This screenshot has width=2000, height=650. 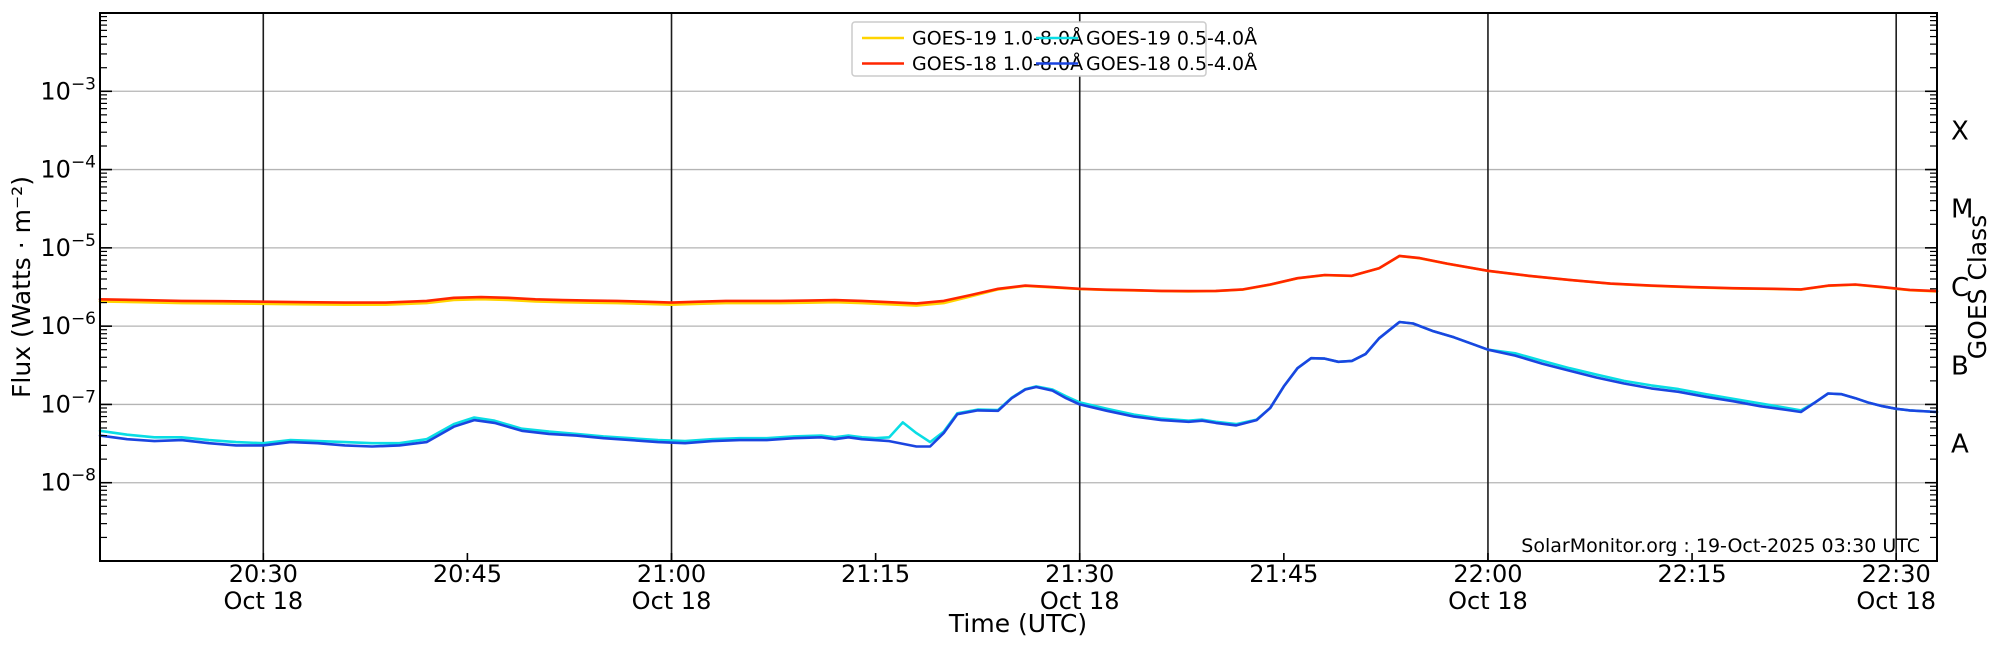 I want to click on y-tick-label: 10⁻³, so click(x=68, y=89).